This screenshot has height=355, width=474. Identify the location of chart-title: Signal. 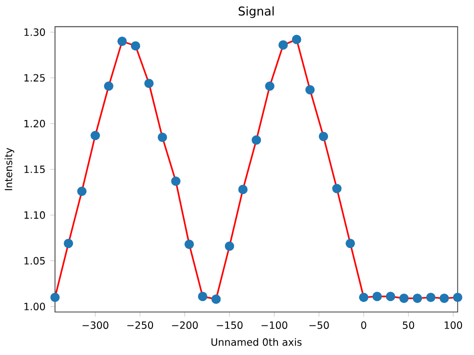
(256, 12).